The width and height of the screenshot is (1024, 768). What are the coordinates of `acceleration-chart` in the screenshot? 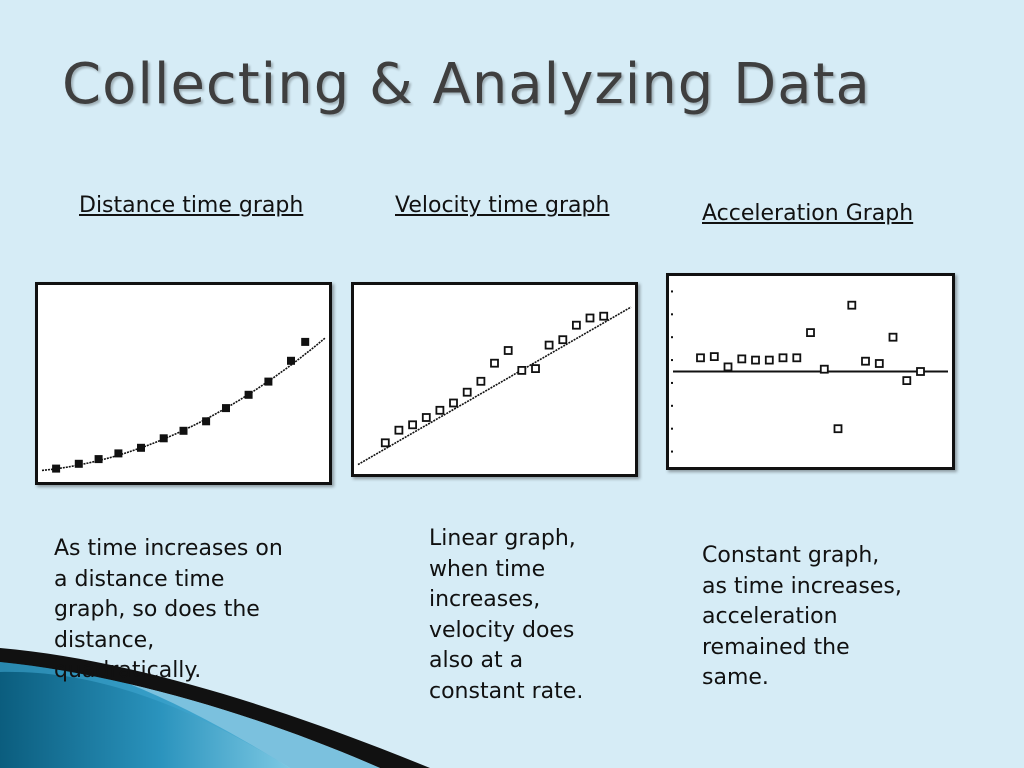 It's located at (809, 371).